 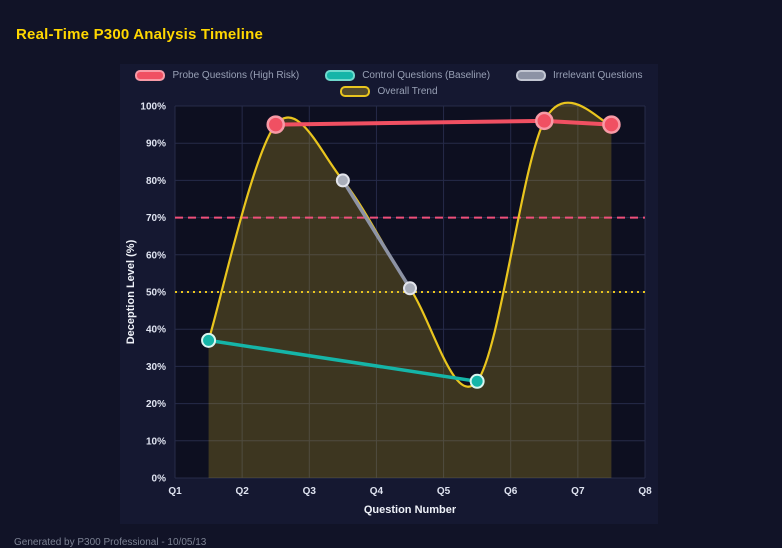 What do you see at coordinates (156, 441) in the screenshot?
I see `y-tick-label: 10%` at bounding box center [156, 441].